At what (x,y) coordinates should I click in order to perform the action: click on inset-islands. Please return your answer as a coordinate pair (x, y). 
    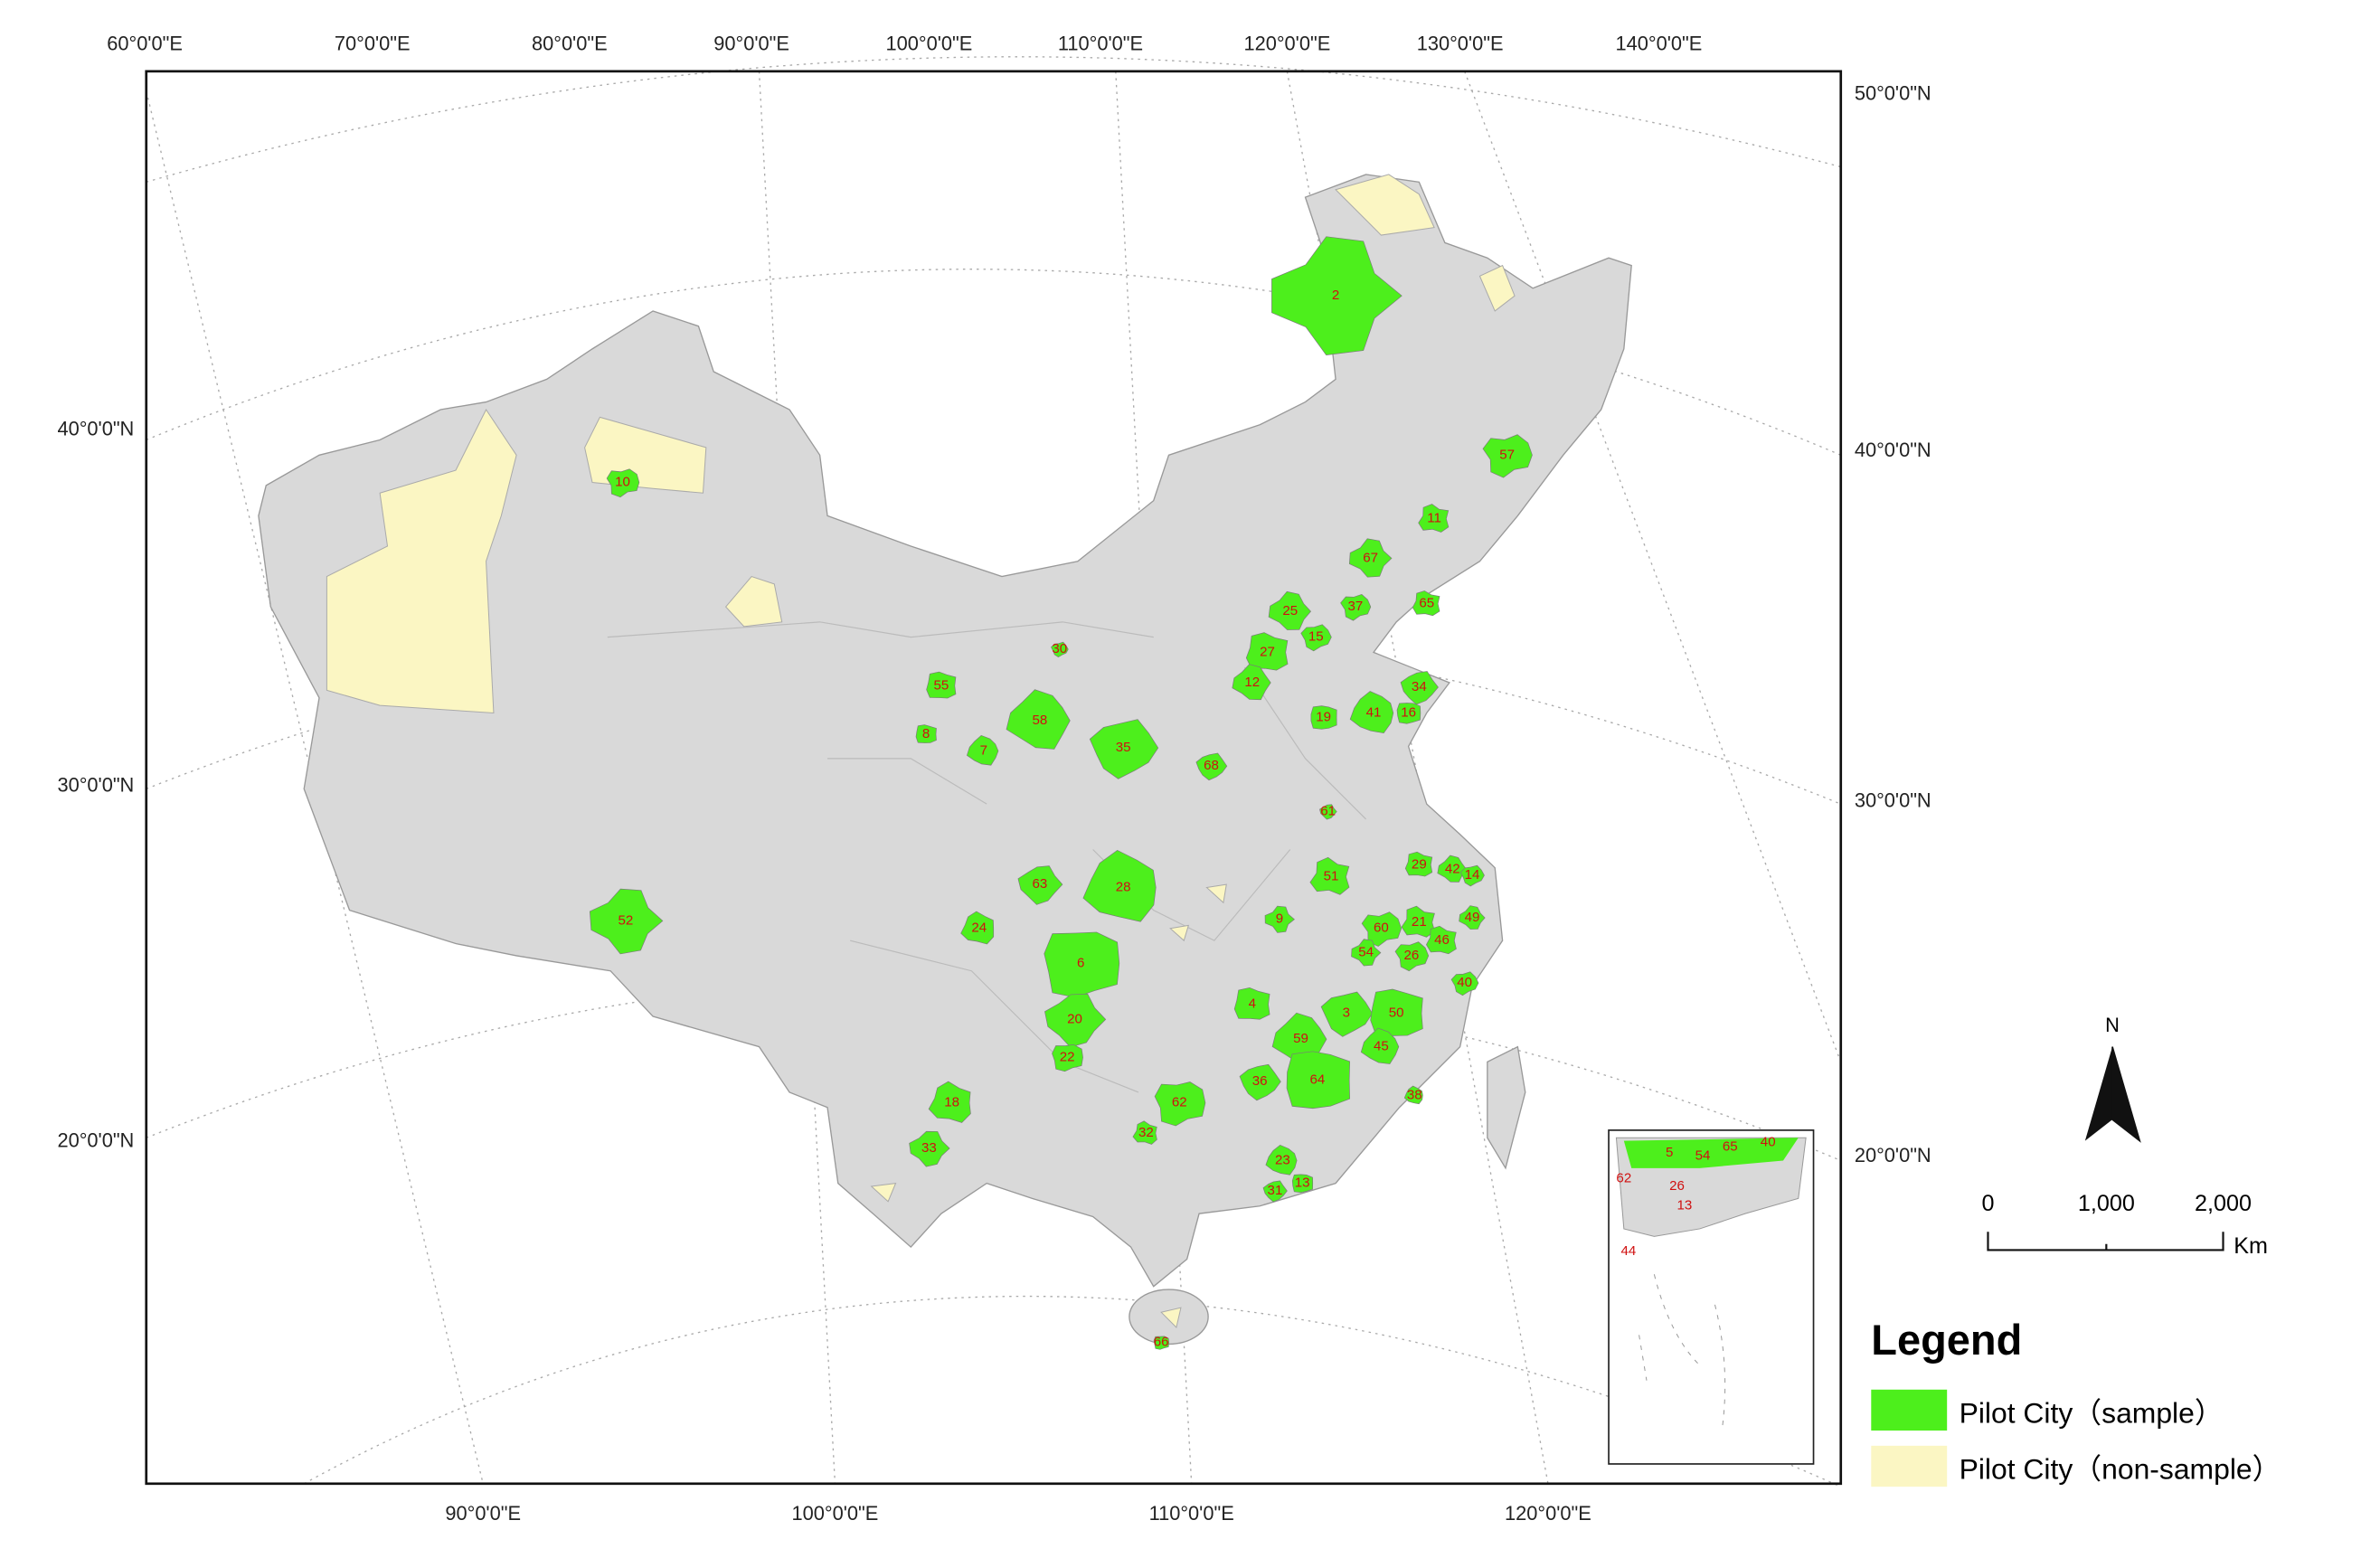
    Looking at the image, I should click on (1683, 1350).